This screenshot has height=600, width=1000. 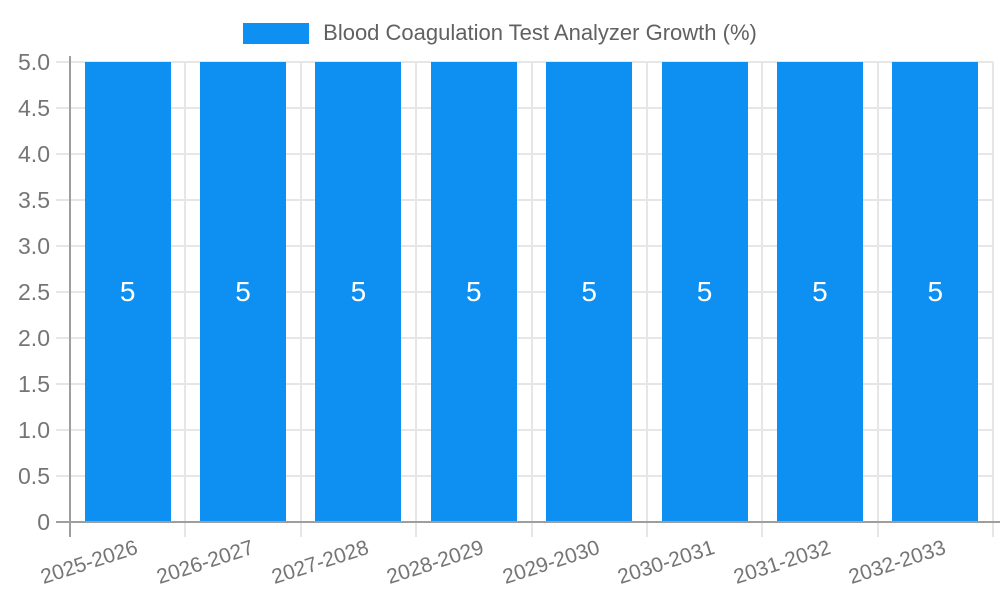 I want to click on y-tick-label: 1.0, so click(x=34, y=430).